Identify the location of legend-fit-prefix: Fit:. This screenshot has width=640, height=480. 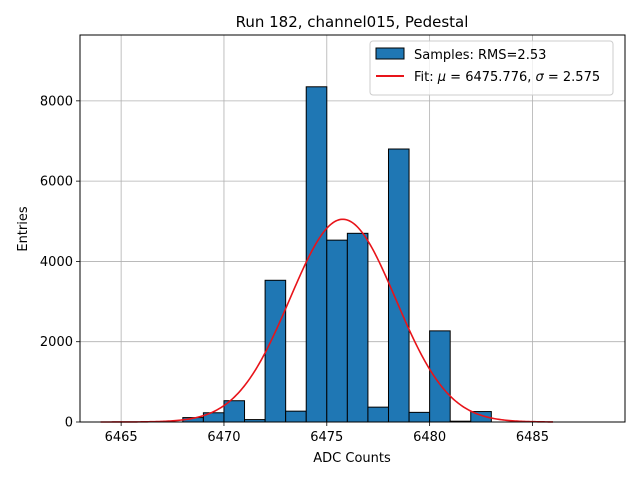
(426, 77).